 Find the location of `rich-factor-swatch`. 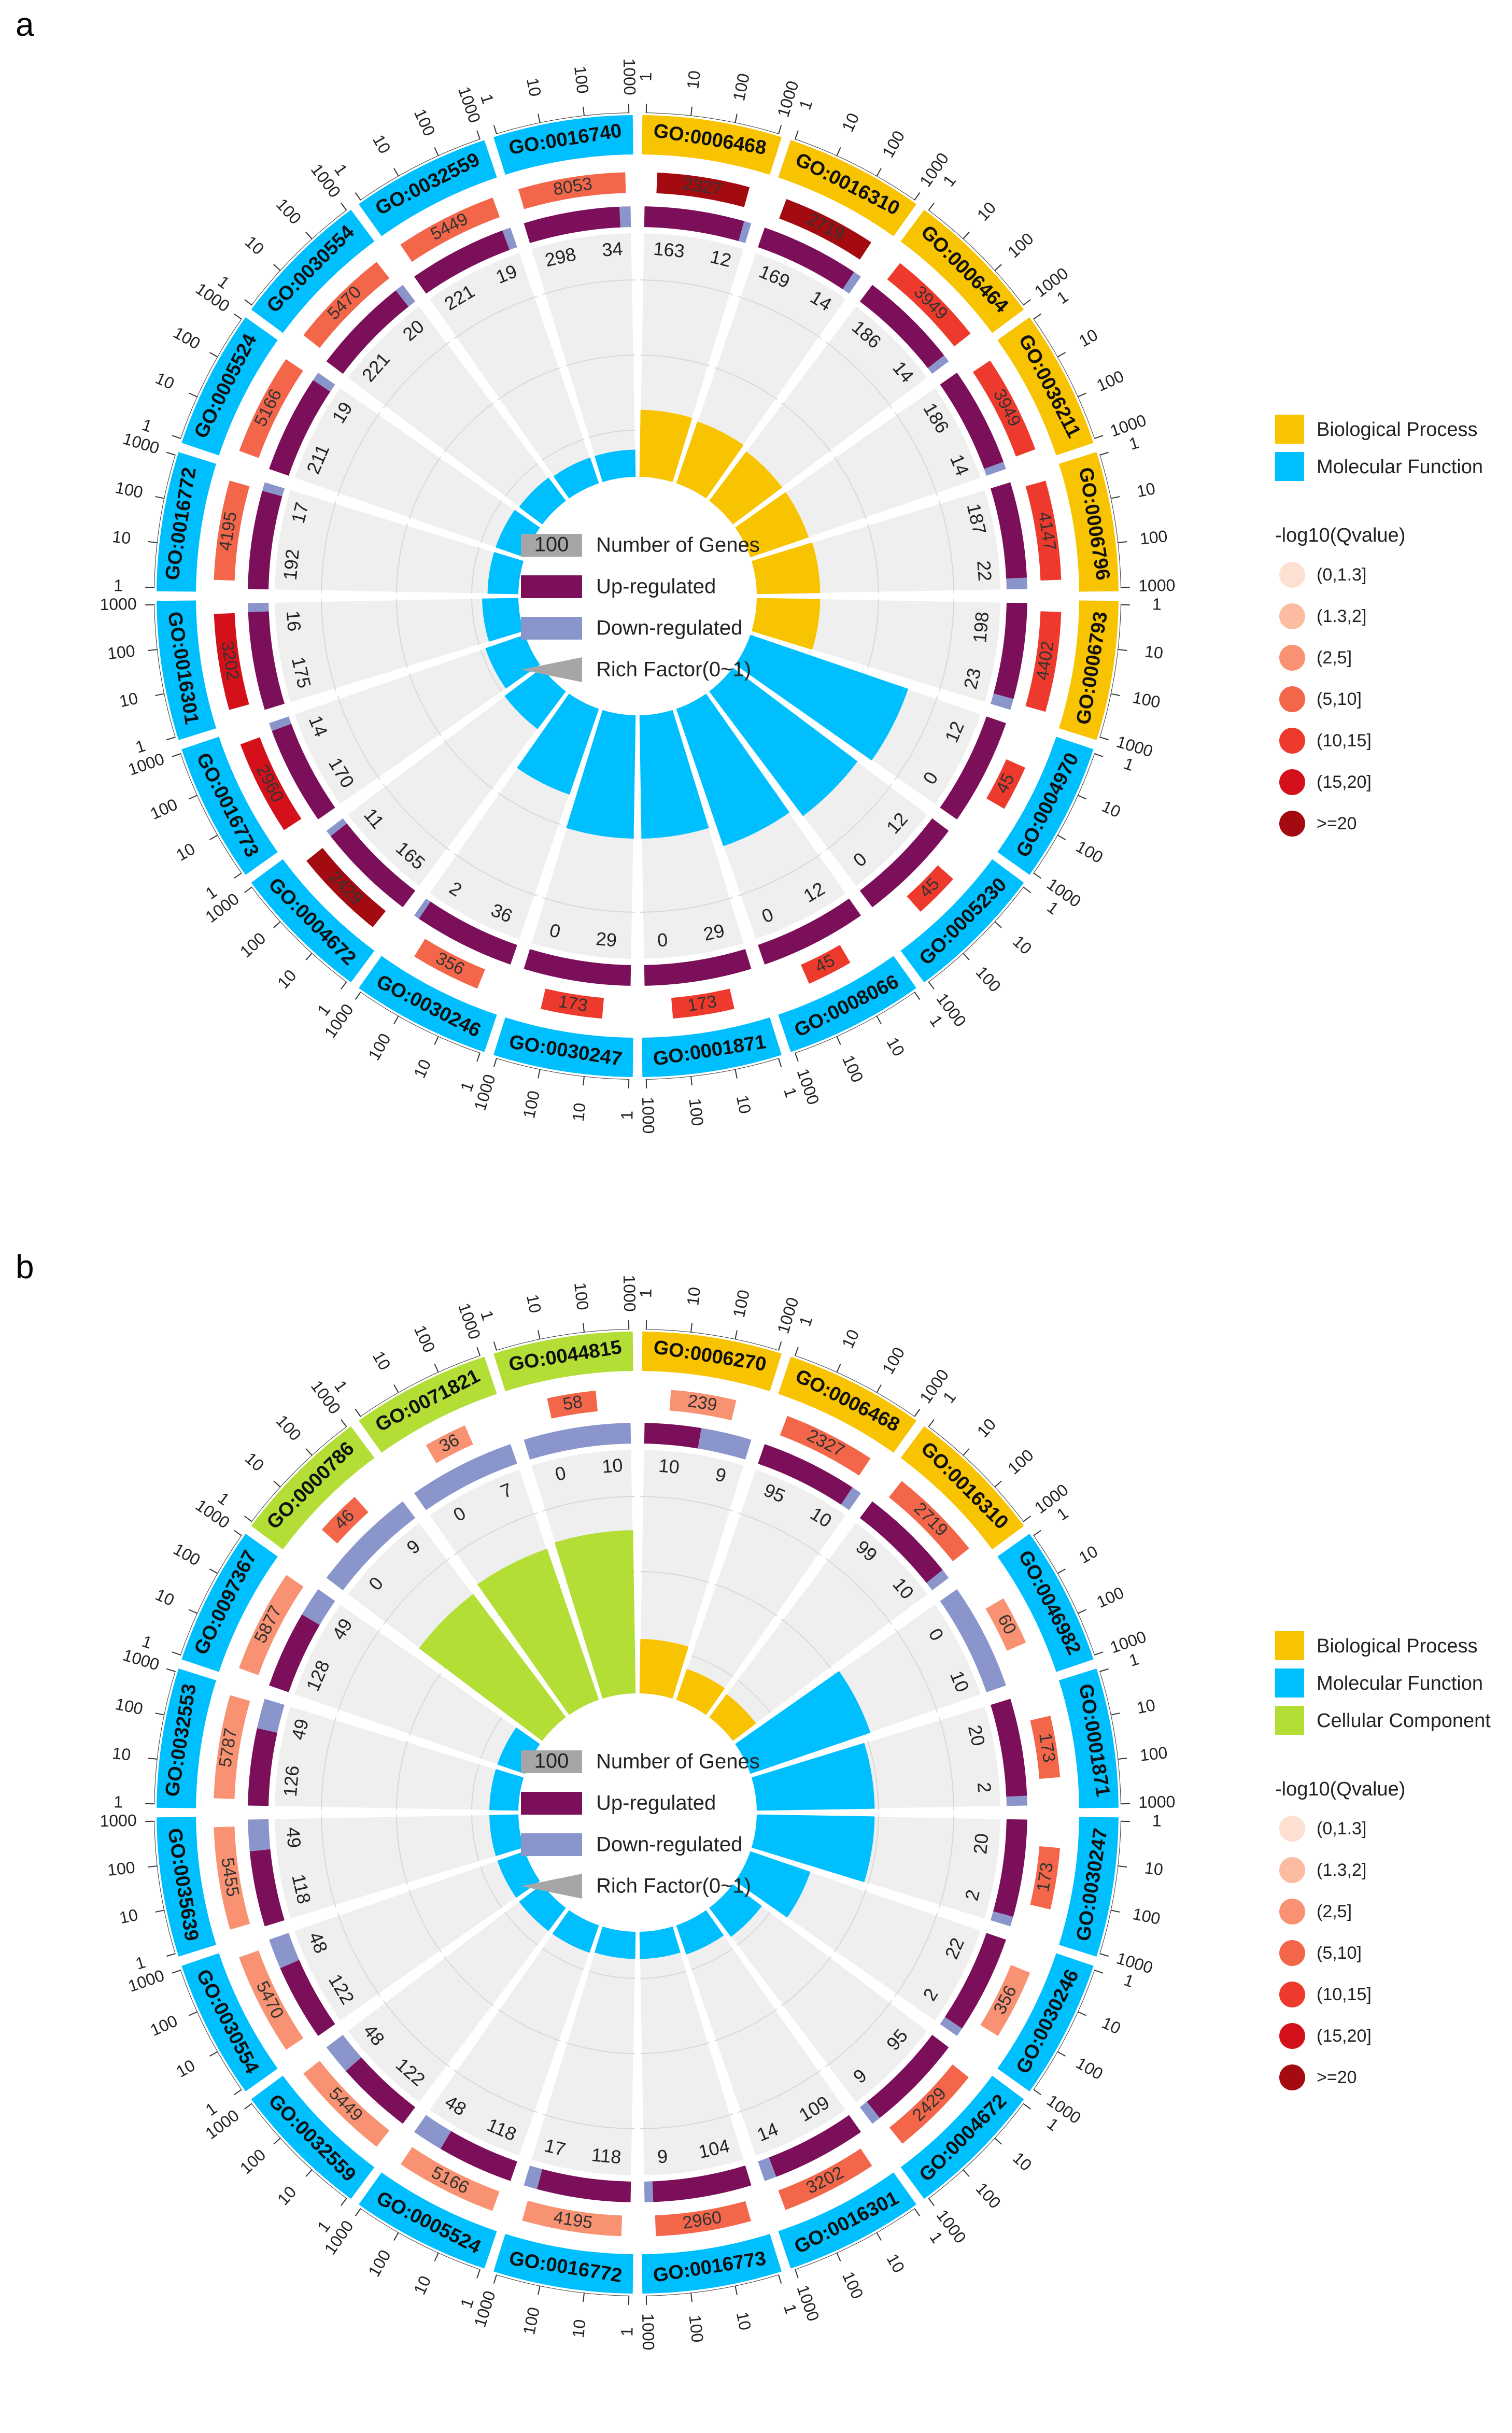

rich-factor-swatch is located at coordinates (551, 669).